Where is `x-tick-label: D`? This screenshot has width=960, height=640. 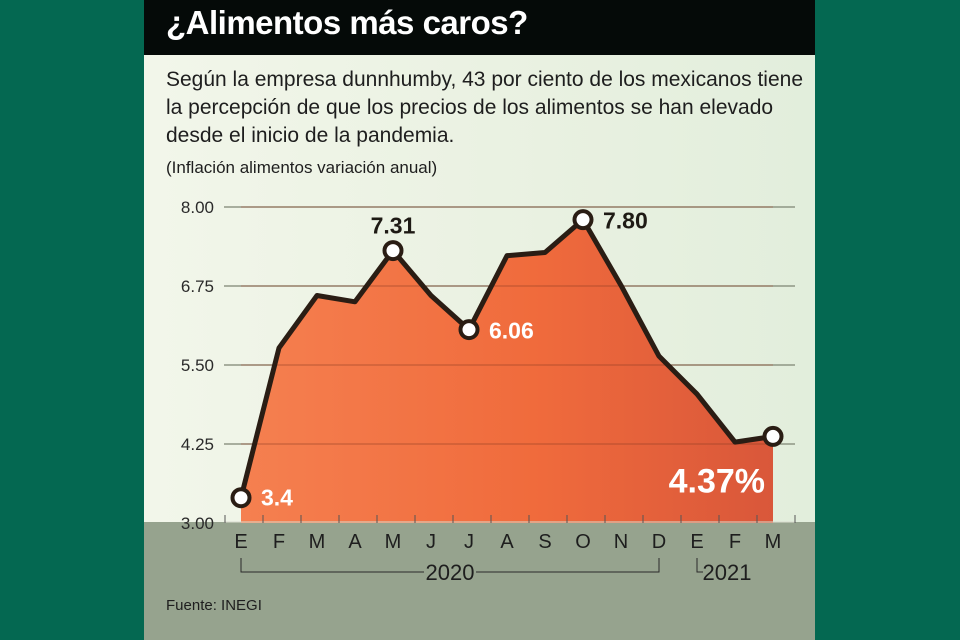
x-tick-label: D is located at coordinates (659, 542).